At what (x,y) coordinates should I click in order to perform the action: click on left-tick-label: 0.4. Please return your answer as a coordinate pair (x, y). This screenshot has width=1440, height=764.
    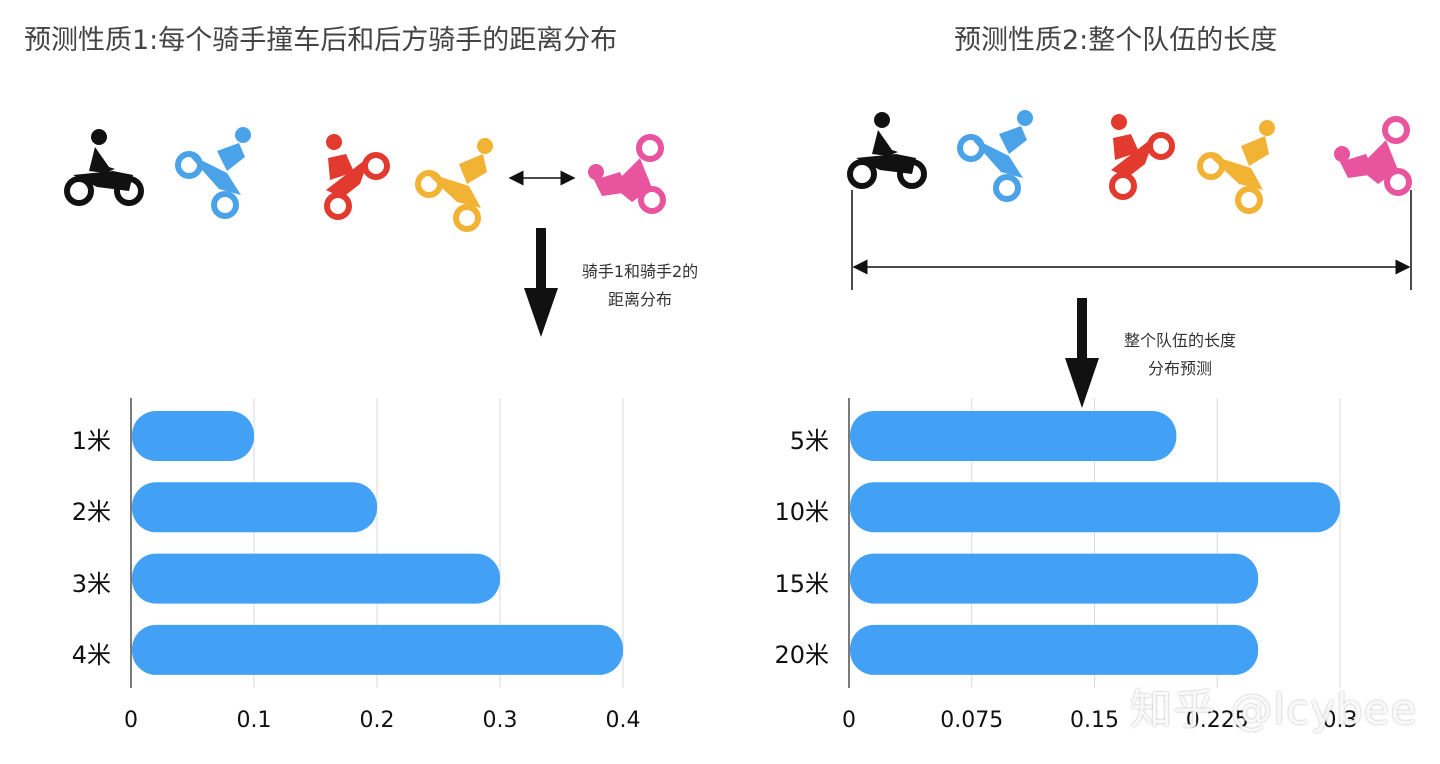
    Looking at the image, I should click on (623, 720).